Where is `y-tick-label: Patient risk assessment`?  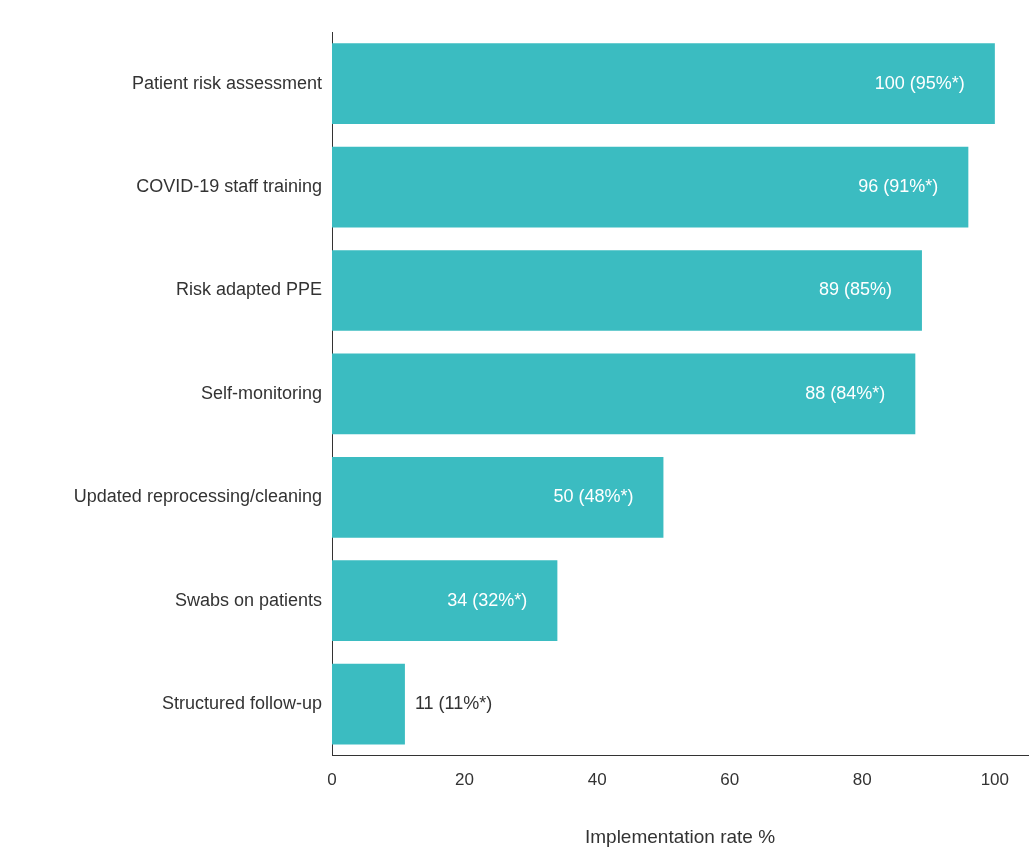
y-tick-label: Patient risk assessment is located at coordinates (226, 82).